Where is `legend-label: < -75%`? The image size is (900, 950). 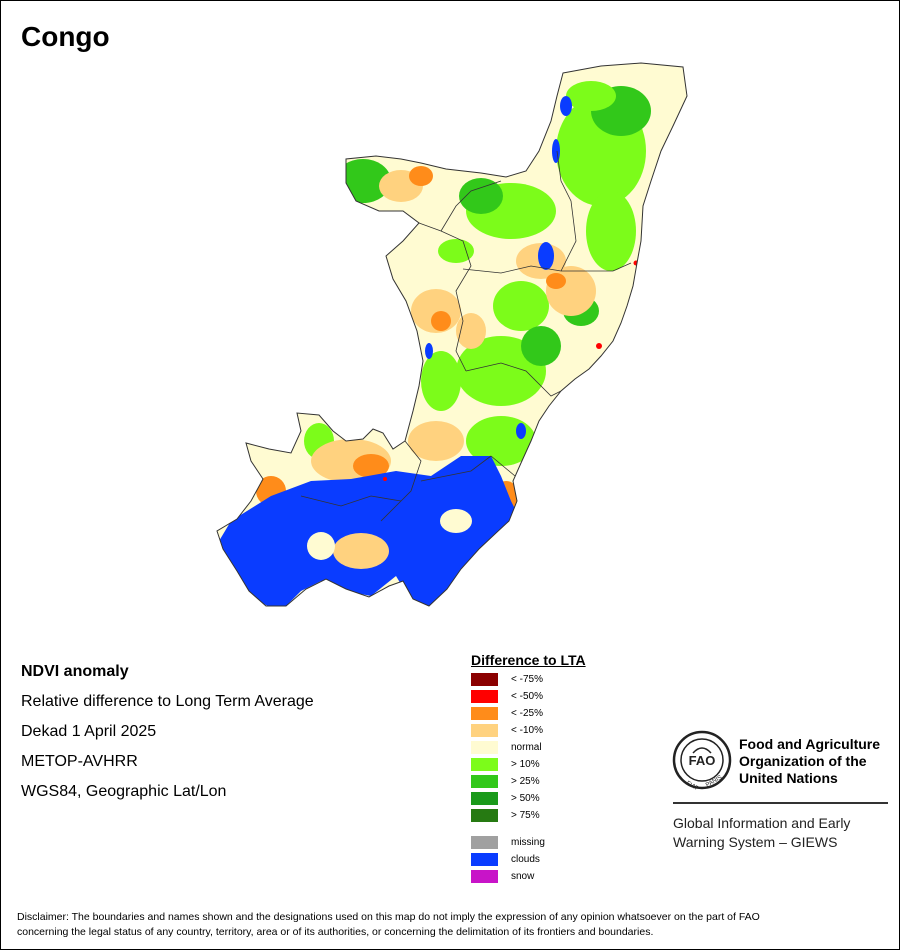
legend-label: < -75% is located at coordinates (527, 679).